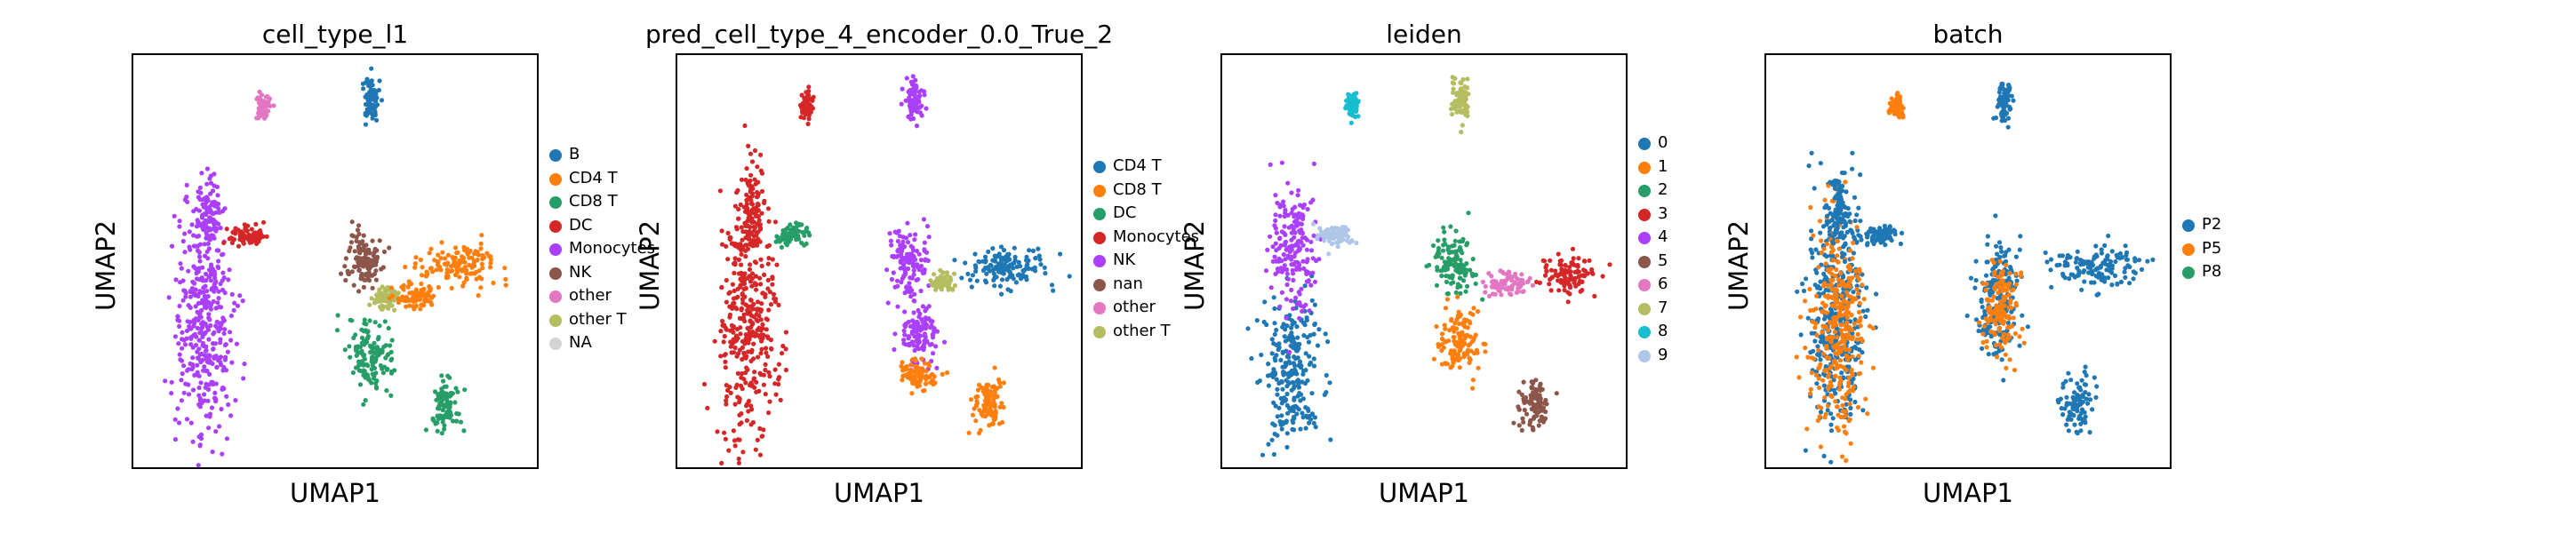 Image resolution: width=2576 pixels, height=533 pixels. I want to click on legend-marker, so click(1099, 167).